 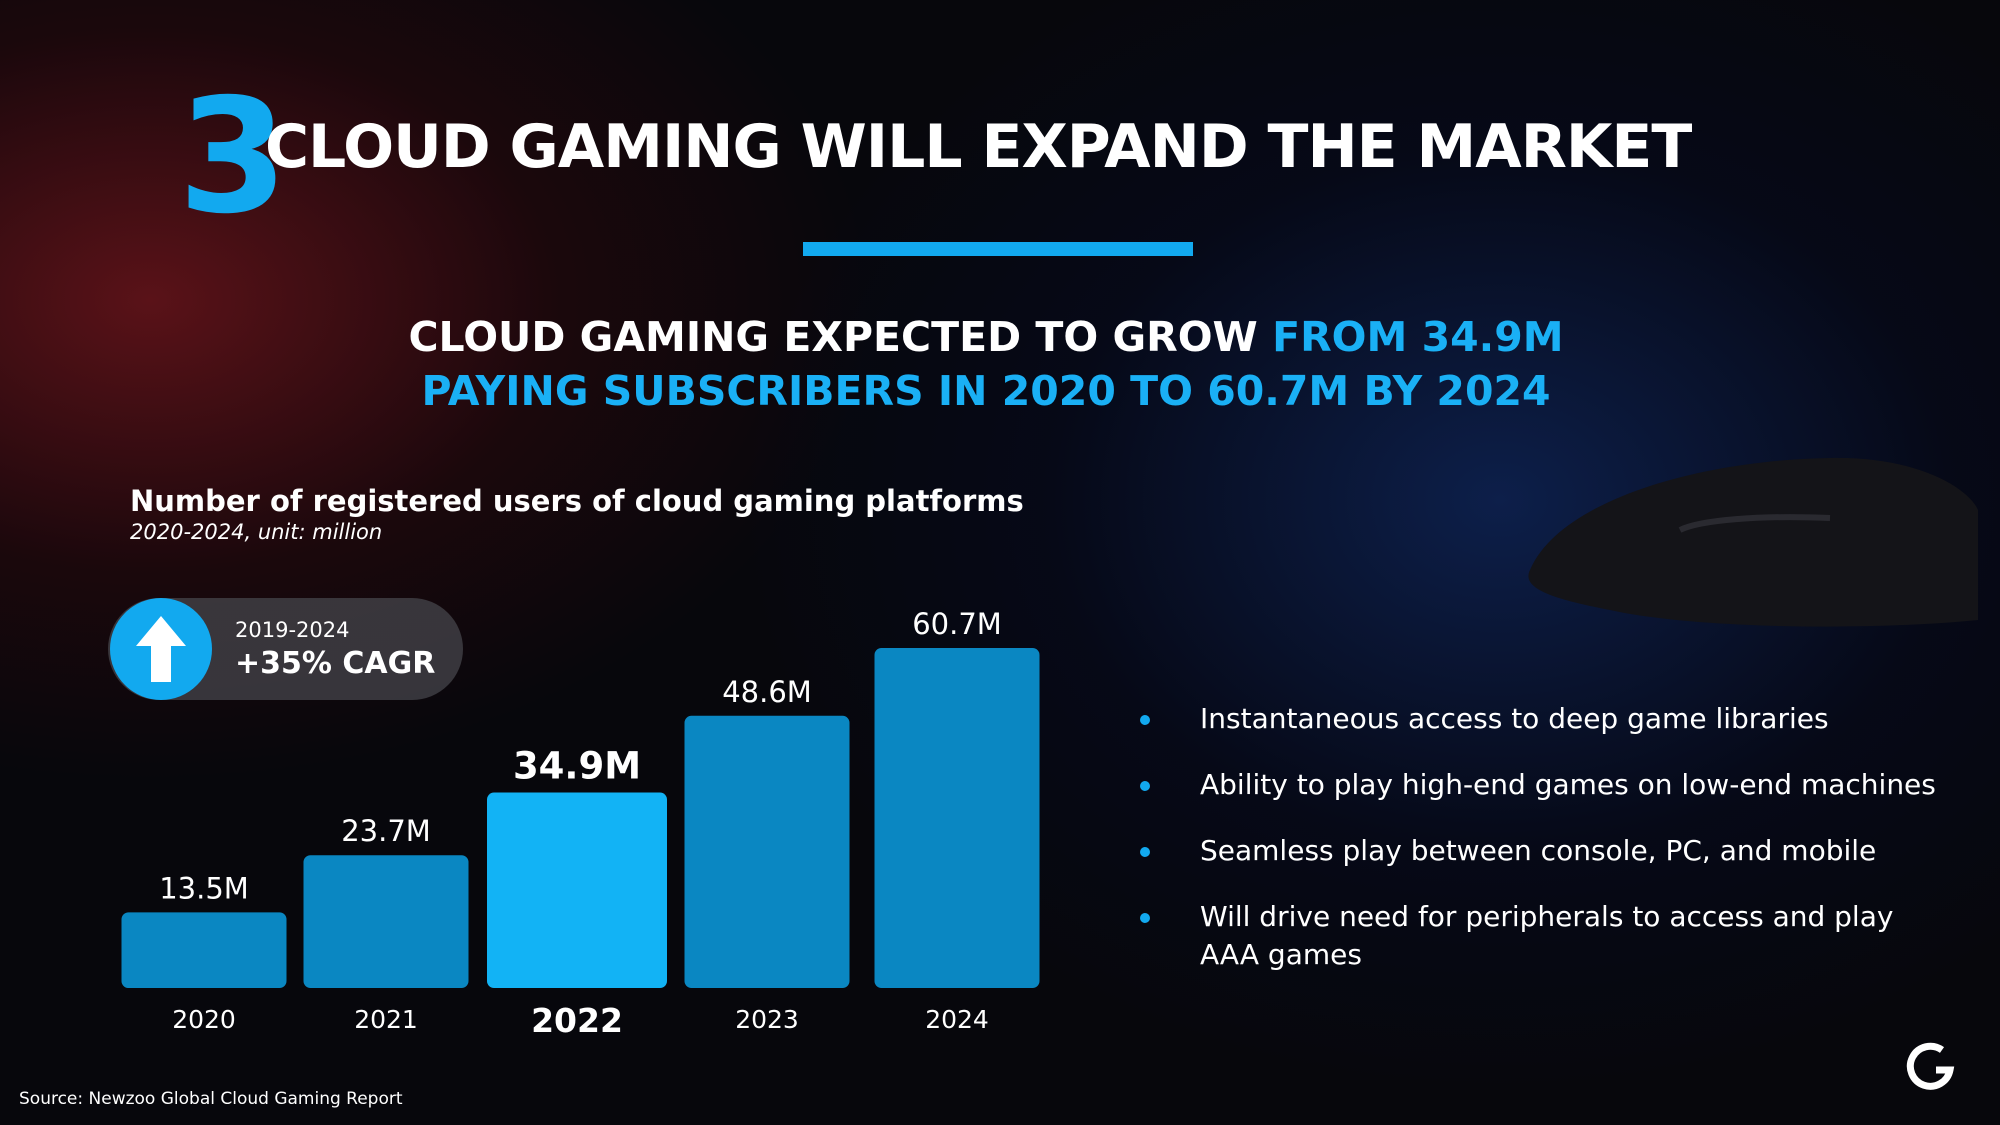 I want to click on cagr-icon, so click(x=161, y=649).